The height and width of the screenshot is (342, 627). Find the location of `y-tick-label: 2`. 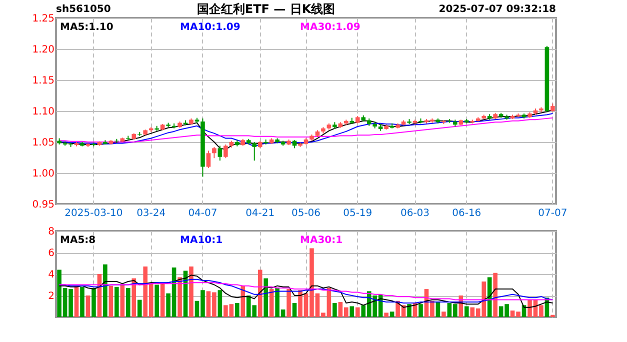

y-tick-label: 2 is located at coordinates (51, 296).